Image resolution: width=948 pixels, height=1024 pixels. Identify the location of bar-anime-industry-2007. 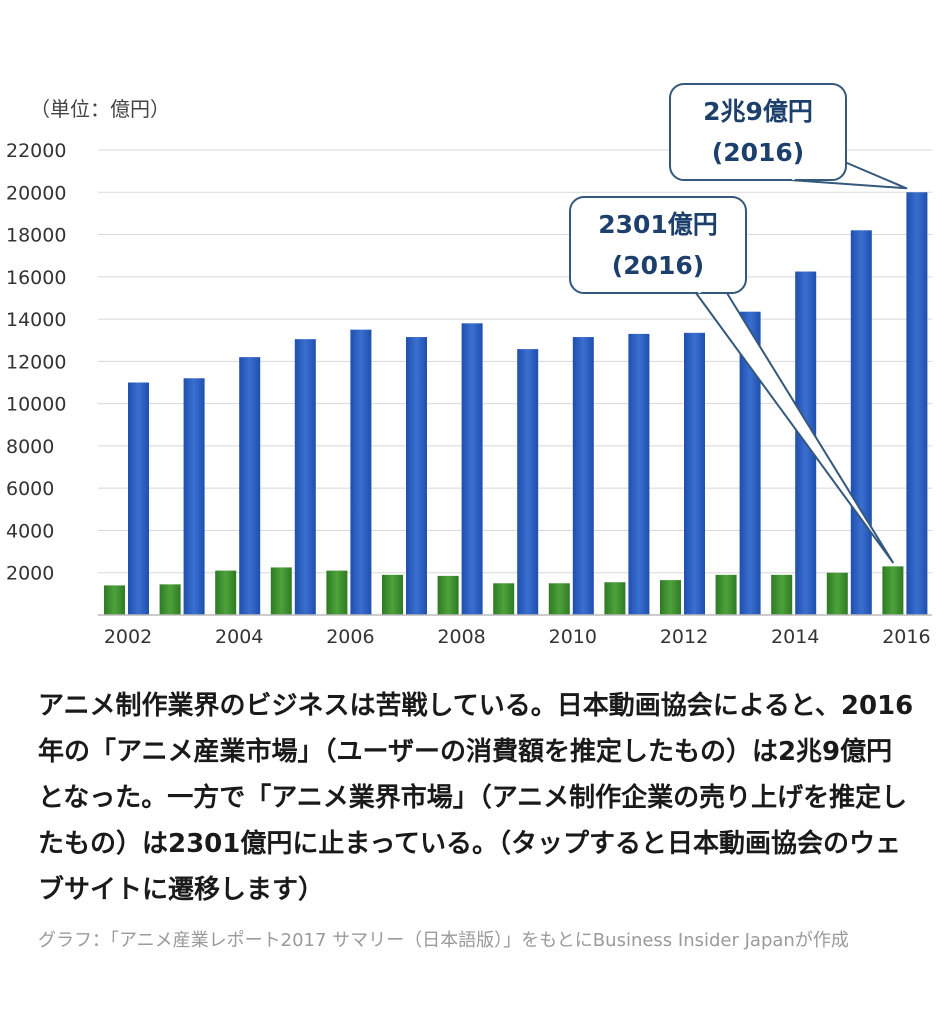
(392, 594).